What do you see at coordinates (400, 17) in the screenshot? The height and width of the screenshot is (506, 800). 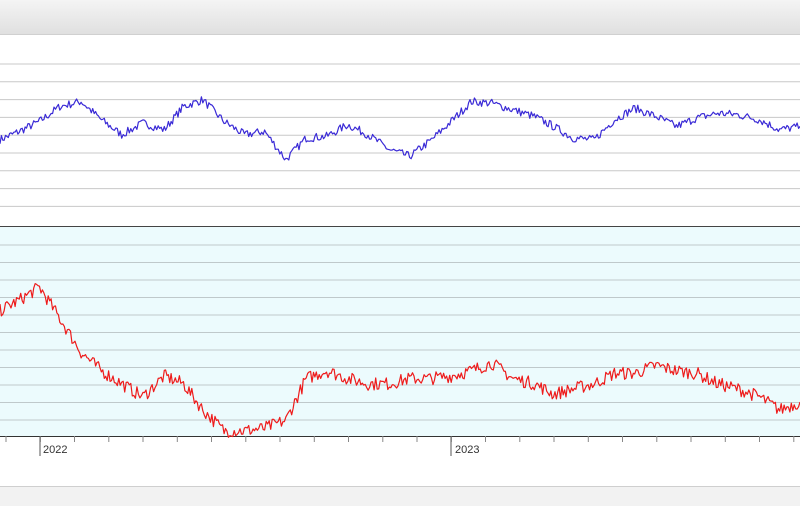 I see `top-toolbar` at bounding box center [400, 17].